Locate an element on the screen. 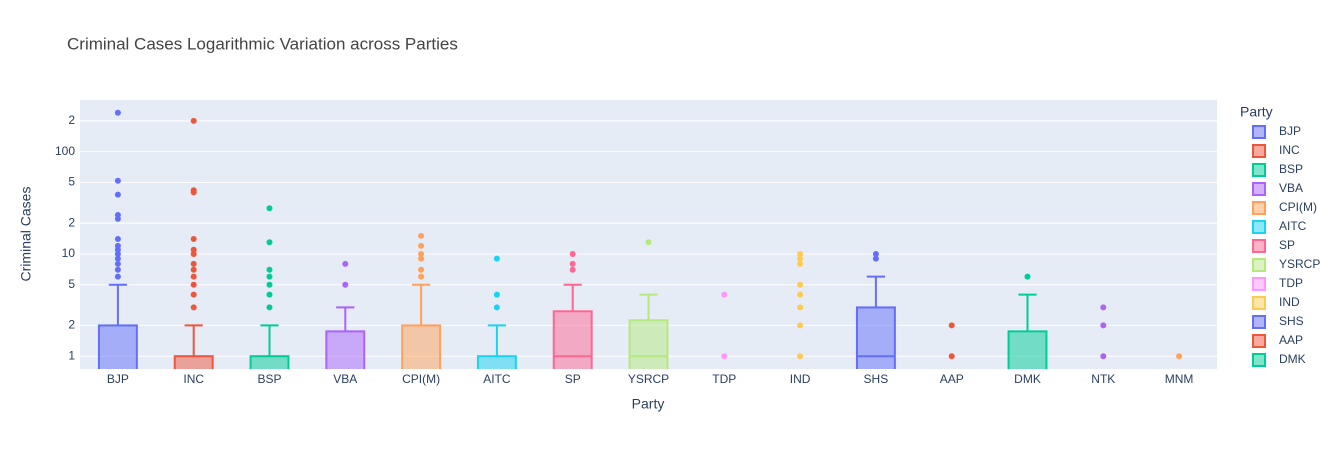  x-tick-label: SP is located at coordinates (573, 379).